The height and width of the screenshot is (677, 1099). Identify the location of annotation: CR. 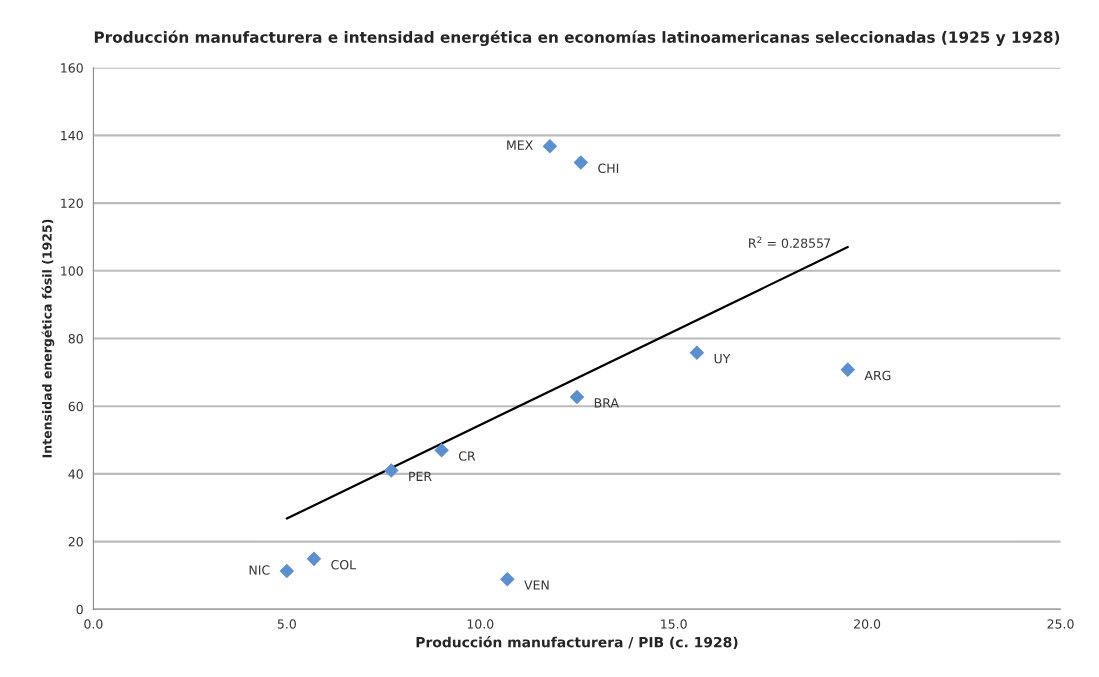
(467, 456).